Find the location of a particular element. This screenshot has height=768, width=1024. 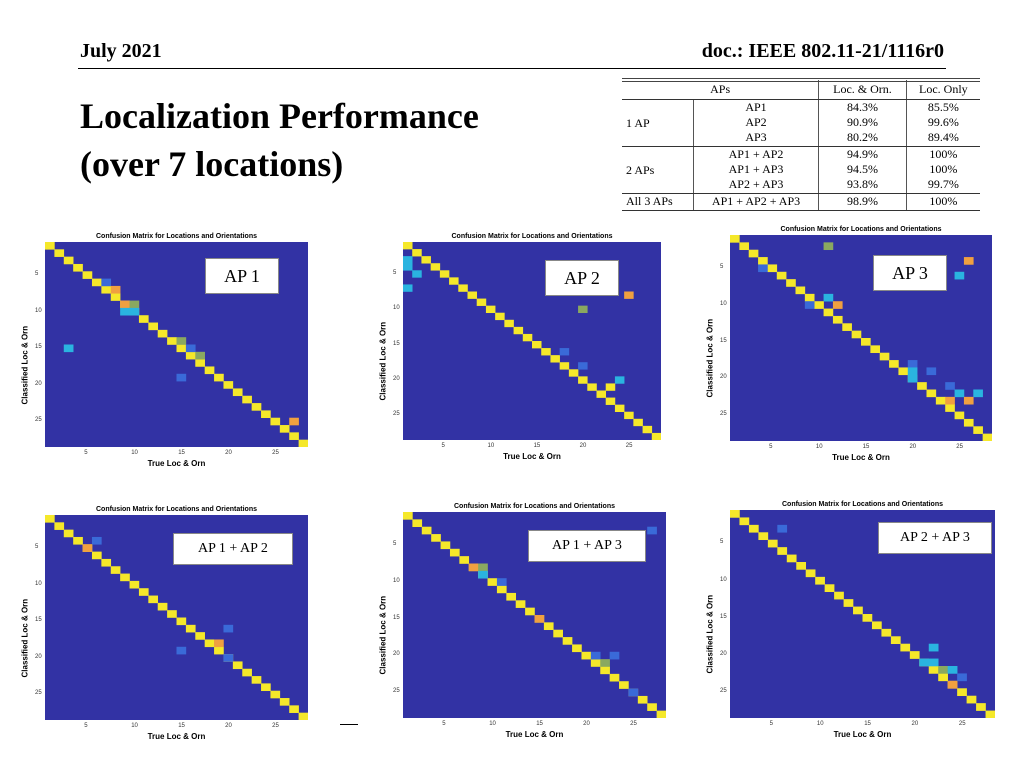

table-row: AP3 80.2% 89.4% is located at coordinates (801, 138).